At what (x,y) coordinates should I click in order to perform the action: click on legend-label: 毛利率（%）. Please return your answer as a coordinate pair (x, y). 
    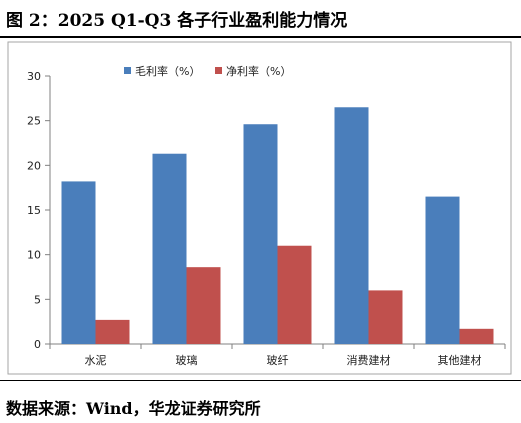
    Looking at the image, I should click on (167, 71).